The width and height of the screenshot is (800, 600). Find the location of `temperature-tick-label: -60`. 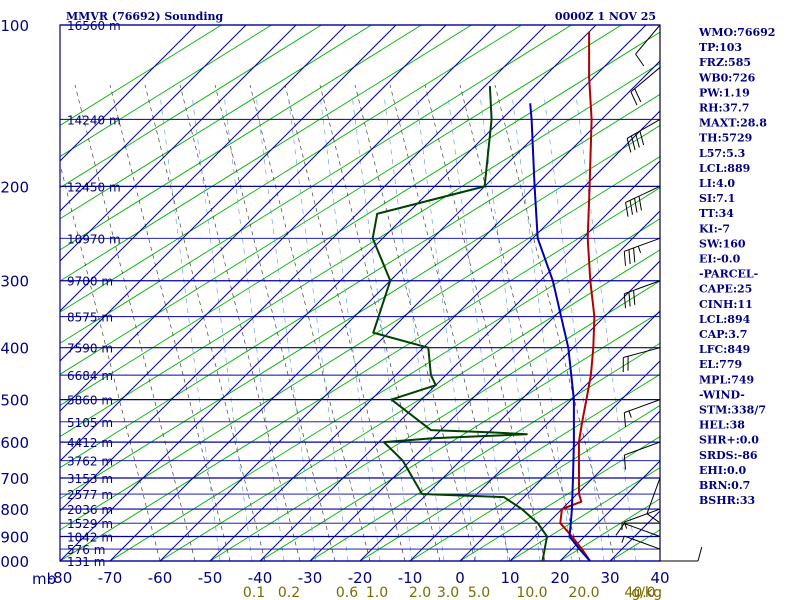

temperature-tick-label: -60 is located at coordinates (160, 578).